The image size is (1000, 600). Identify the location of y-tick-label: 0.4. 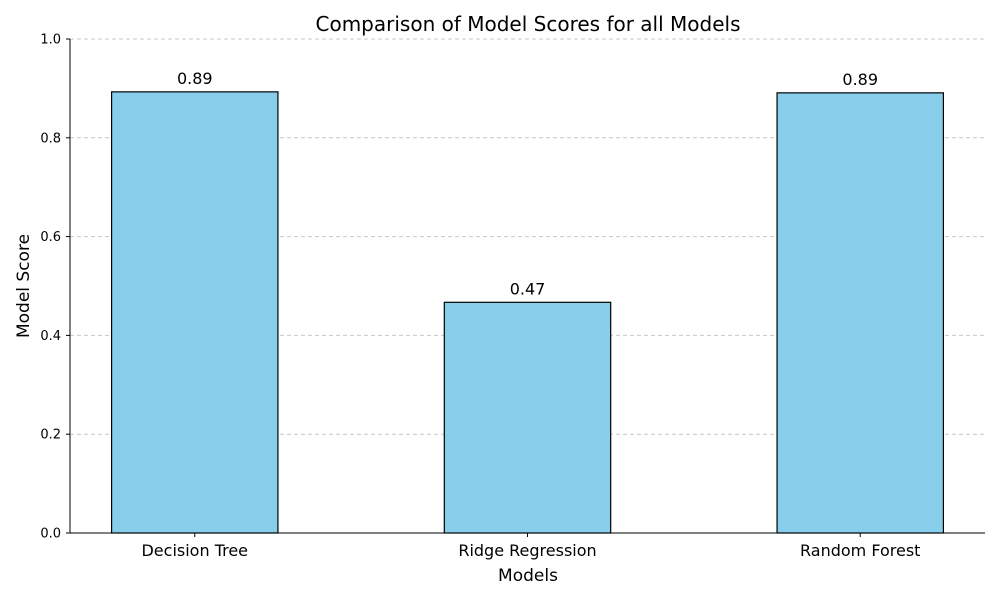
(50, 336).